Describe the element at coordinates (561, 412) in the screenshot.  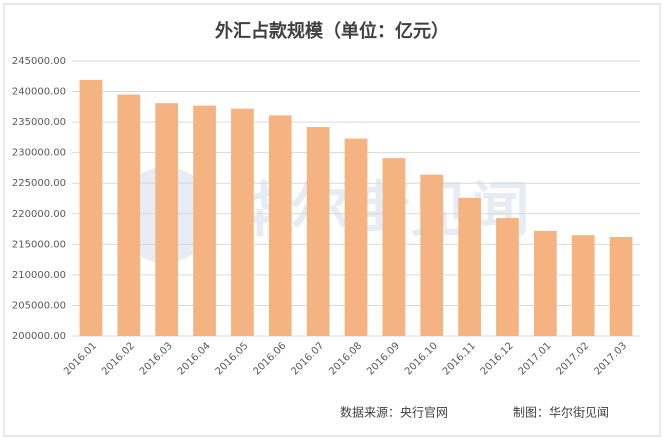
I see `credit: 制图：华尔街见闻` at that location.